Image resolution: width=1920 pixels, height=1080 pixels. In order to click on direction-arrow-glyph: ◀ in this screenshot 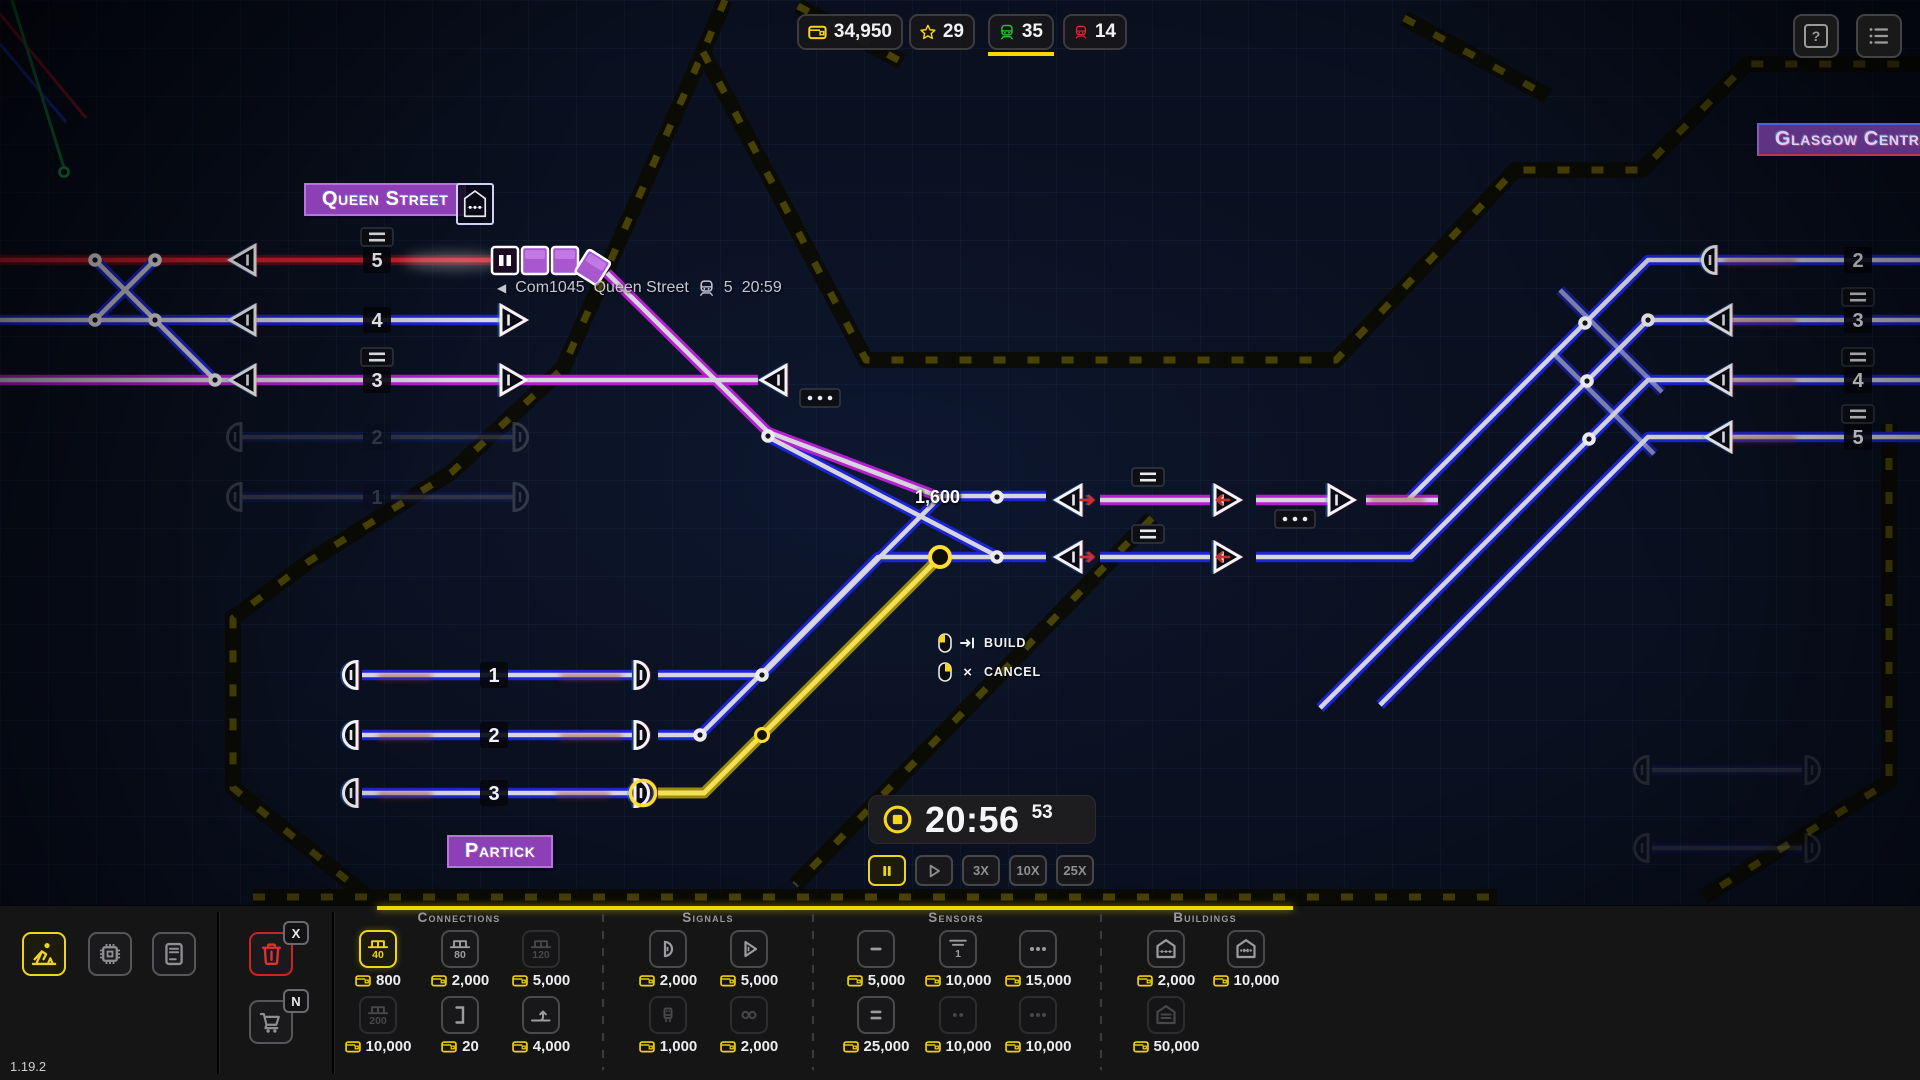, I will do `click(502, 288)`.